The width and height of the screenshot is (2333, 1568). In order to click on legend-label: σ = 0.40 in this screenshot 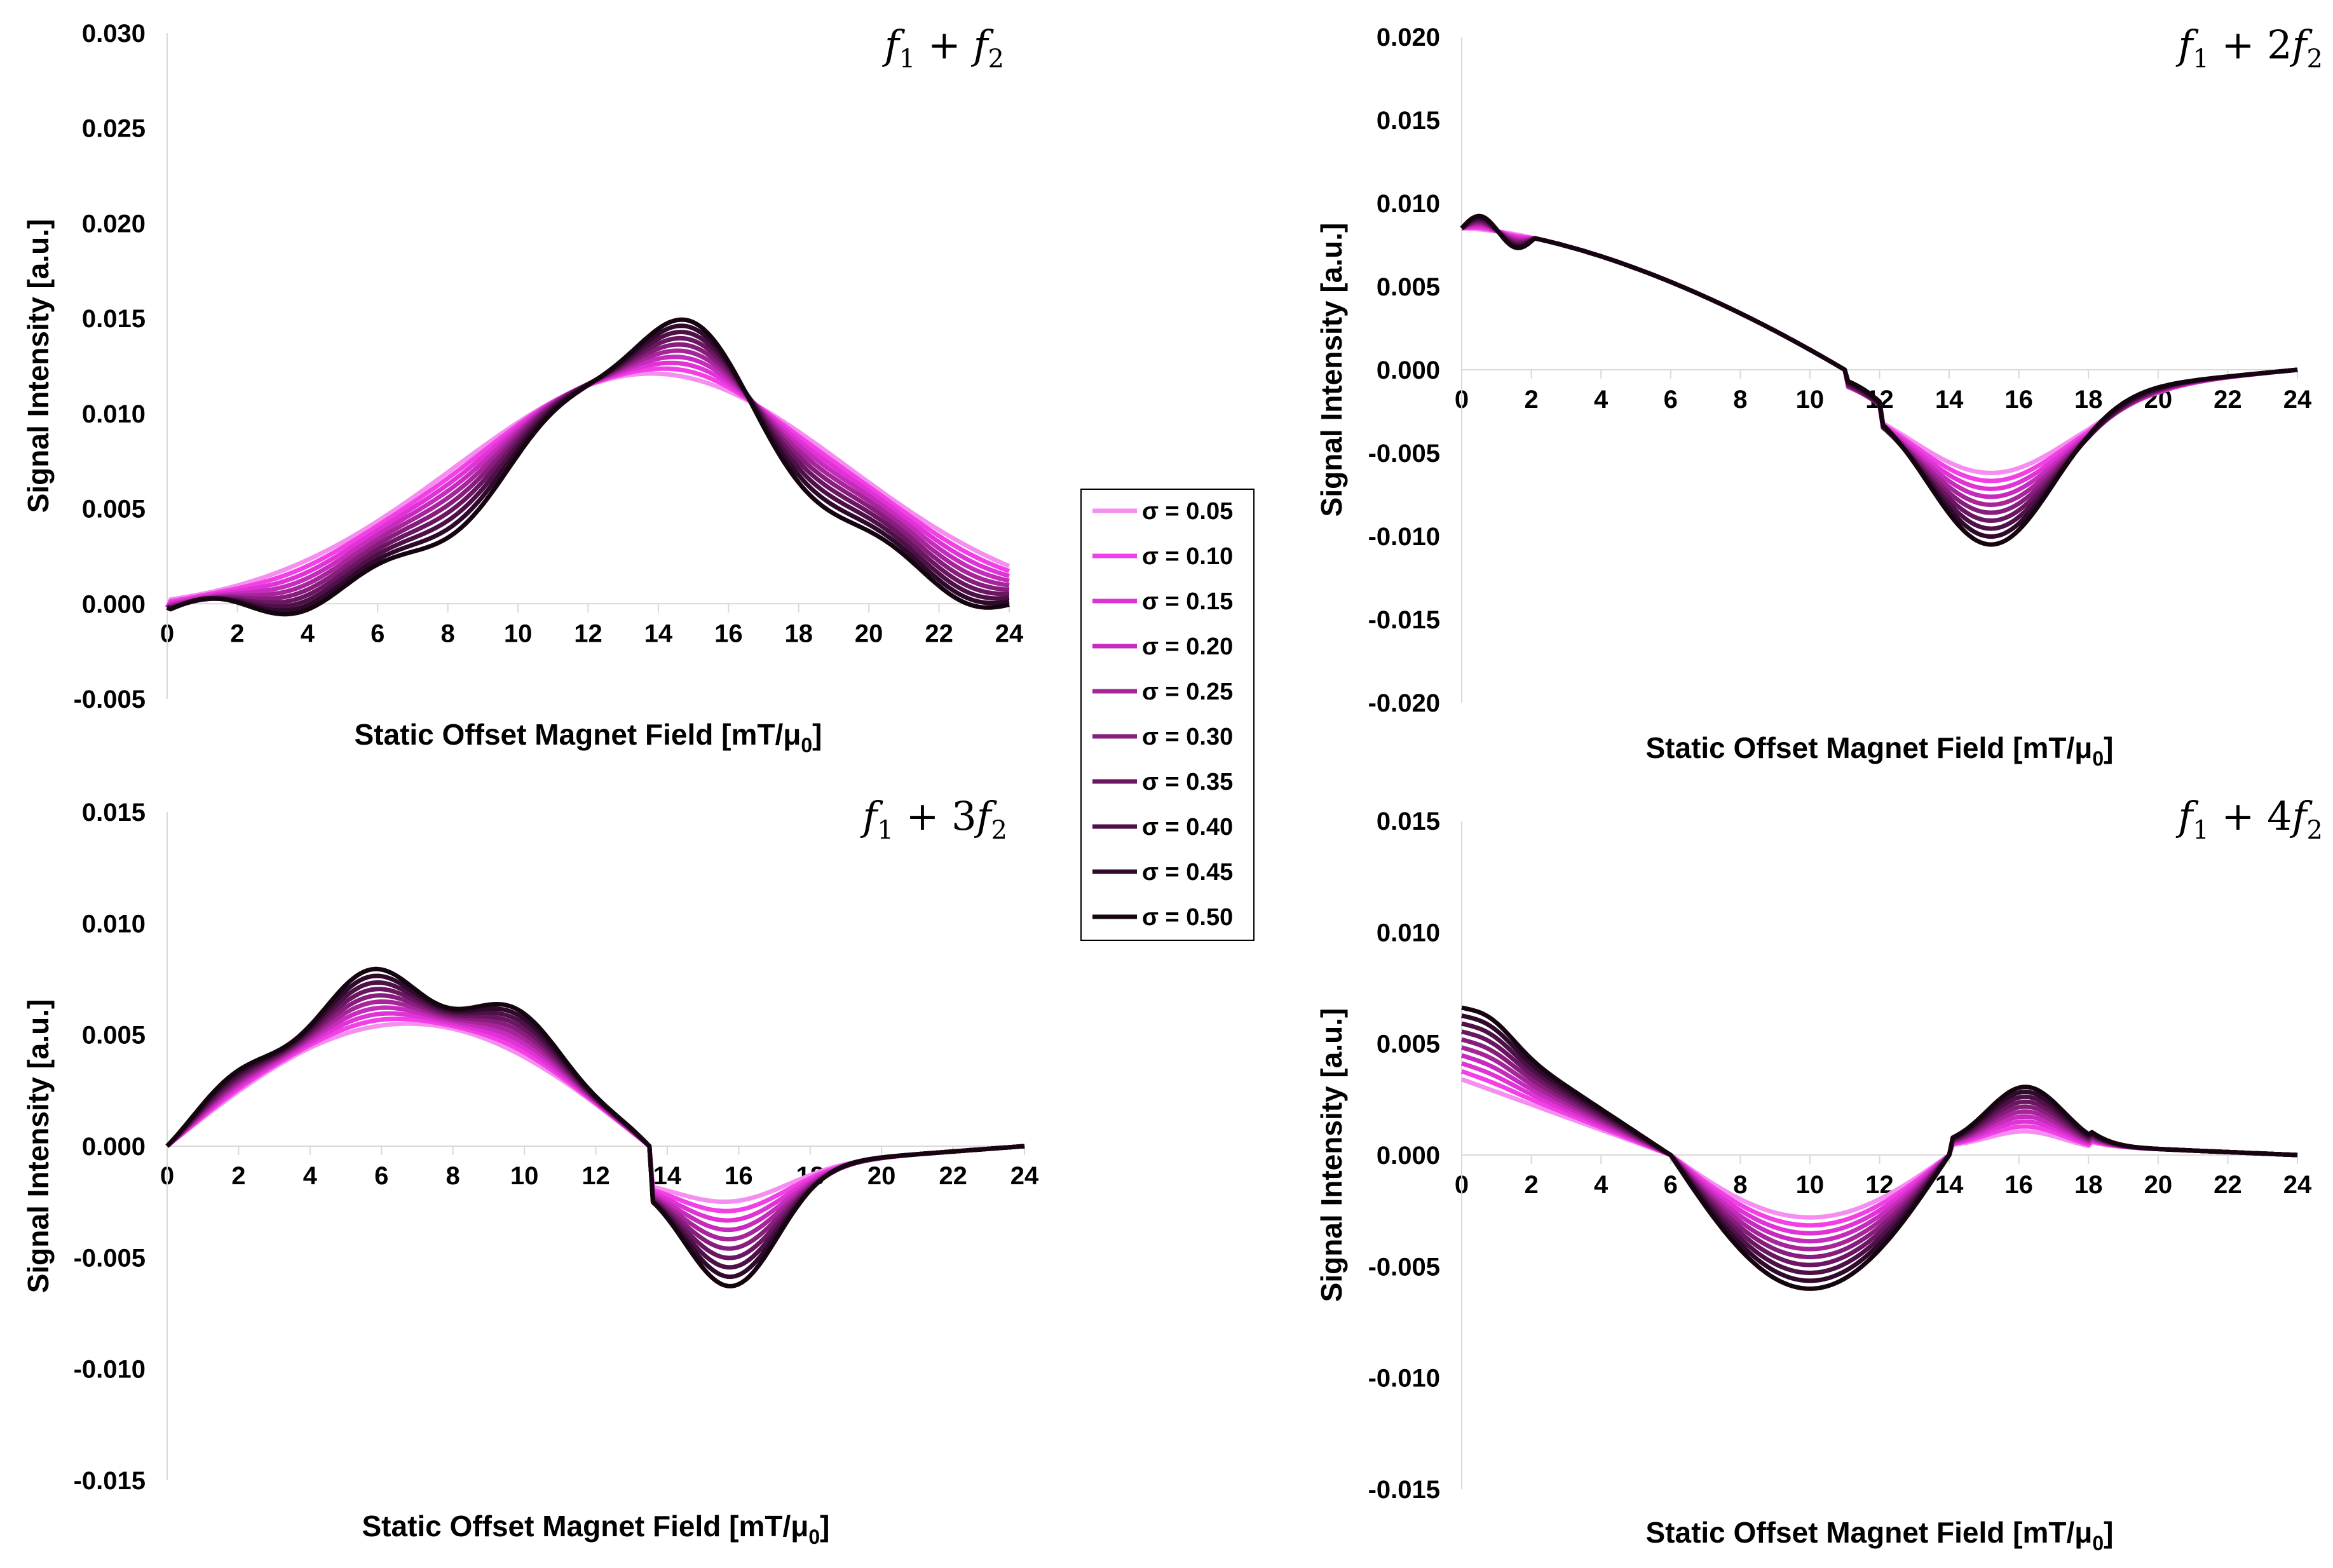, I will do `click(1187, 827)`.